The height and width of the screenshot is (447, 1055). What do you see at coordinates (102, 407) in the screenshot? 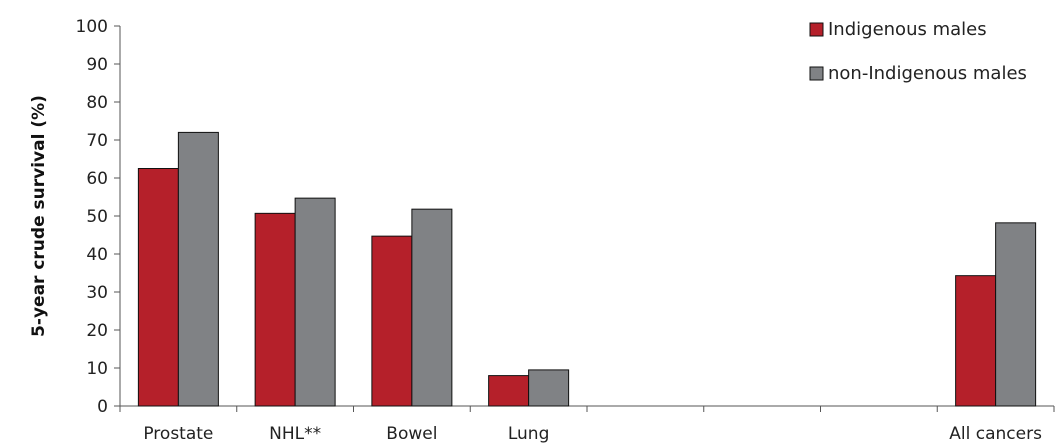
I see `y-tick-label: 0` at bounding box center [102, 407].